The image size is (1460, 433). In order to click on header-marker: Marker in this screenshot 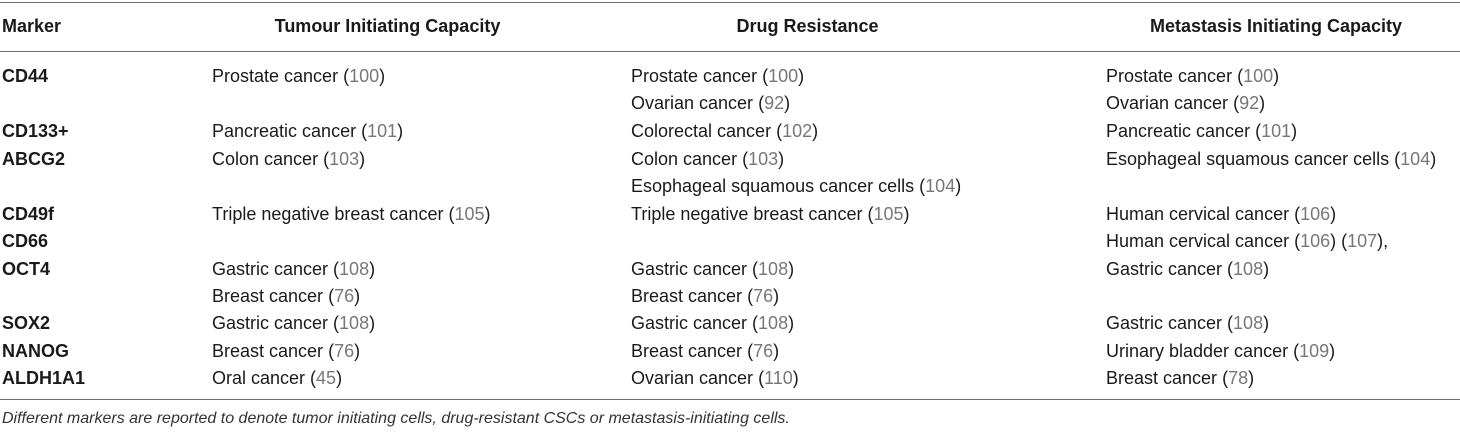, I will do `click(32, 26)`.